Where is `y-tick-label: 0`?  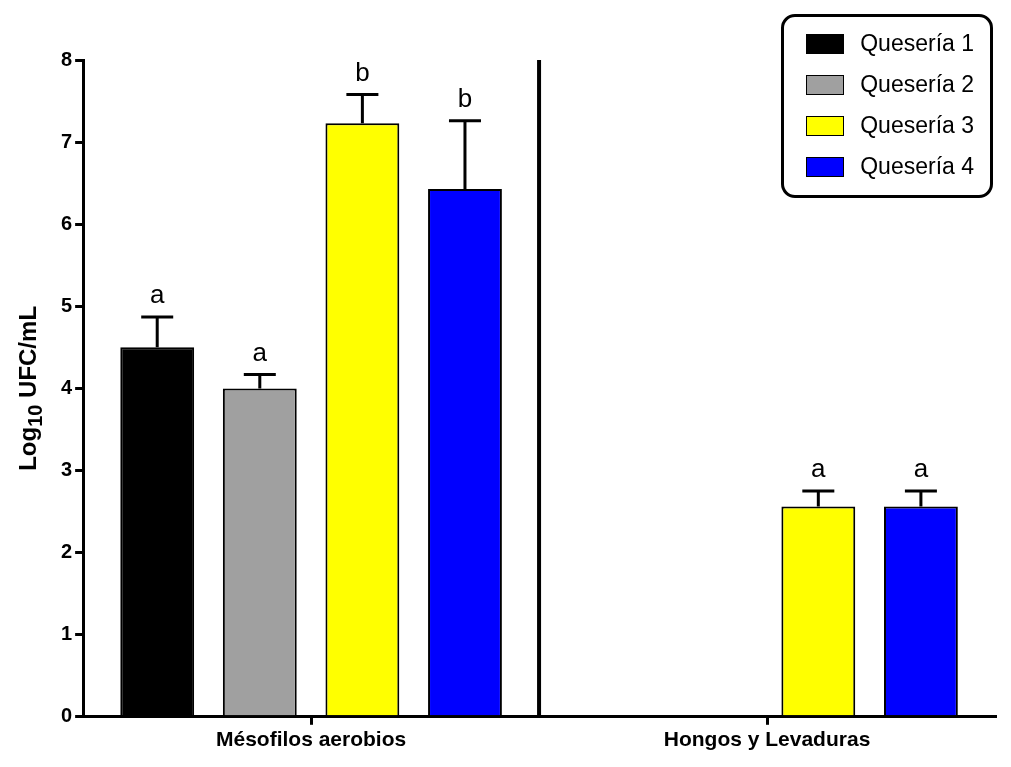 y-tick-label: 0 is located at coordinates (67, 715).